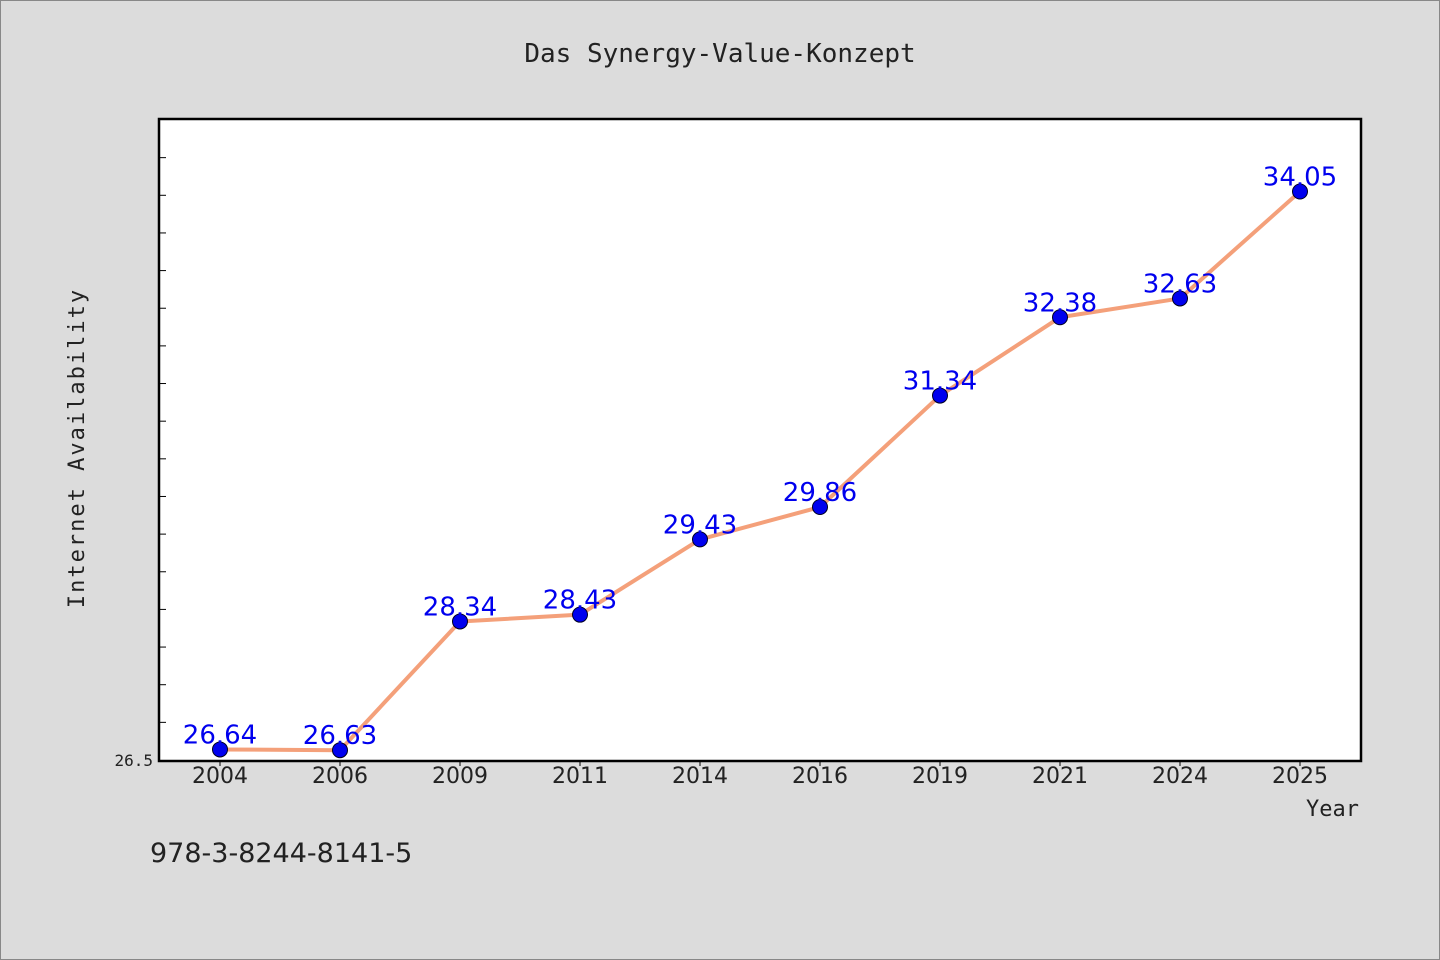  Describe the element at coordinates (940, 776) in the screenshot. I see `x-tick-label: 2019` at that location.